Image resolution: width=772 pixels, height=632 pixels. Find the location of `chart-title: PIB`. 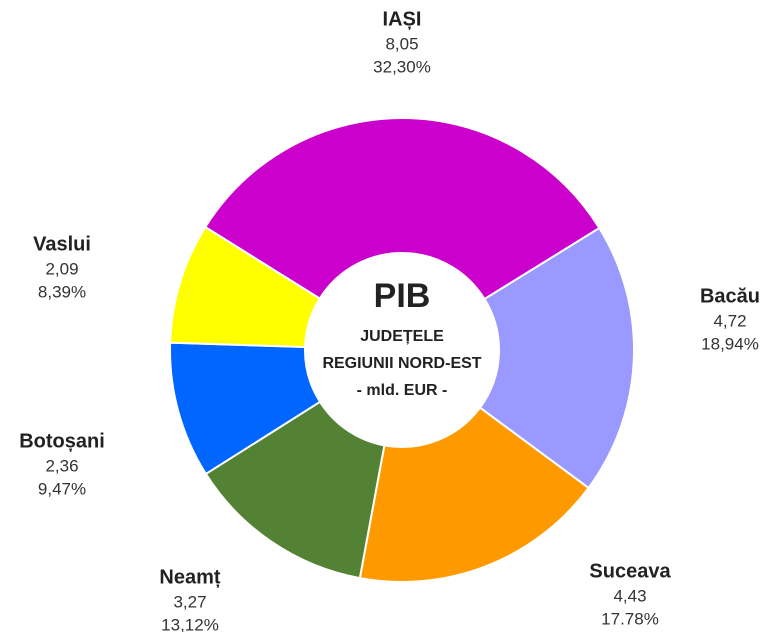

chart-title: PIB is located at coordinates (402, 296).